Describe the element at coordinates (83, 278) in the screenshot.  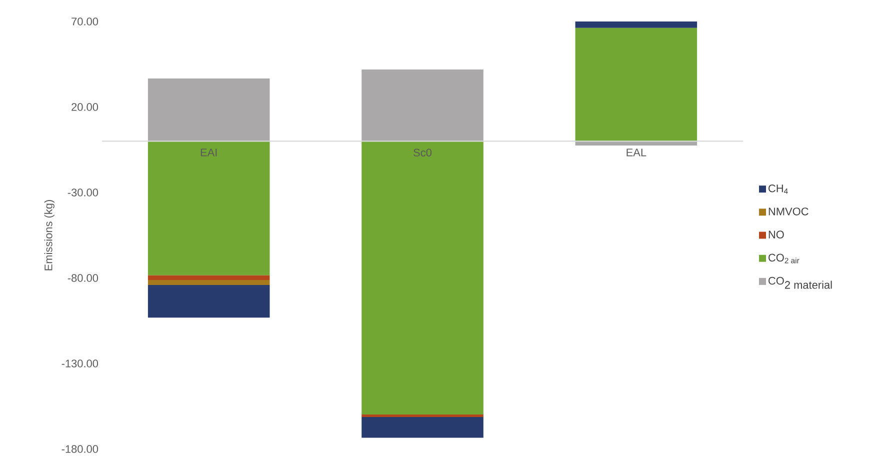
I see `y-tick-label: -80.00` at that location.